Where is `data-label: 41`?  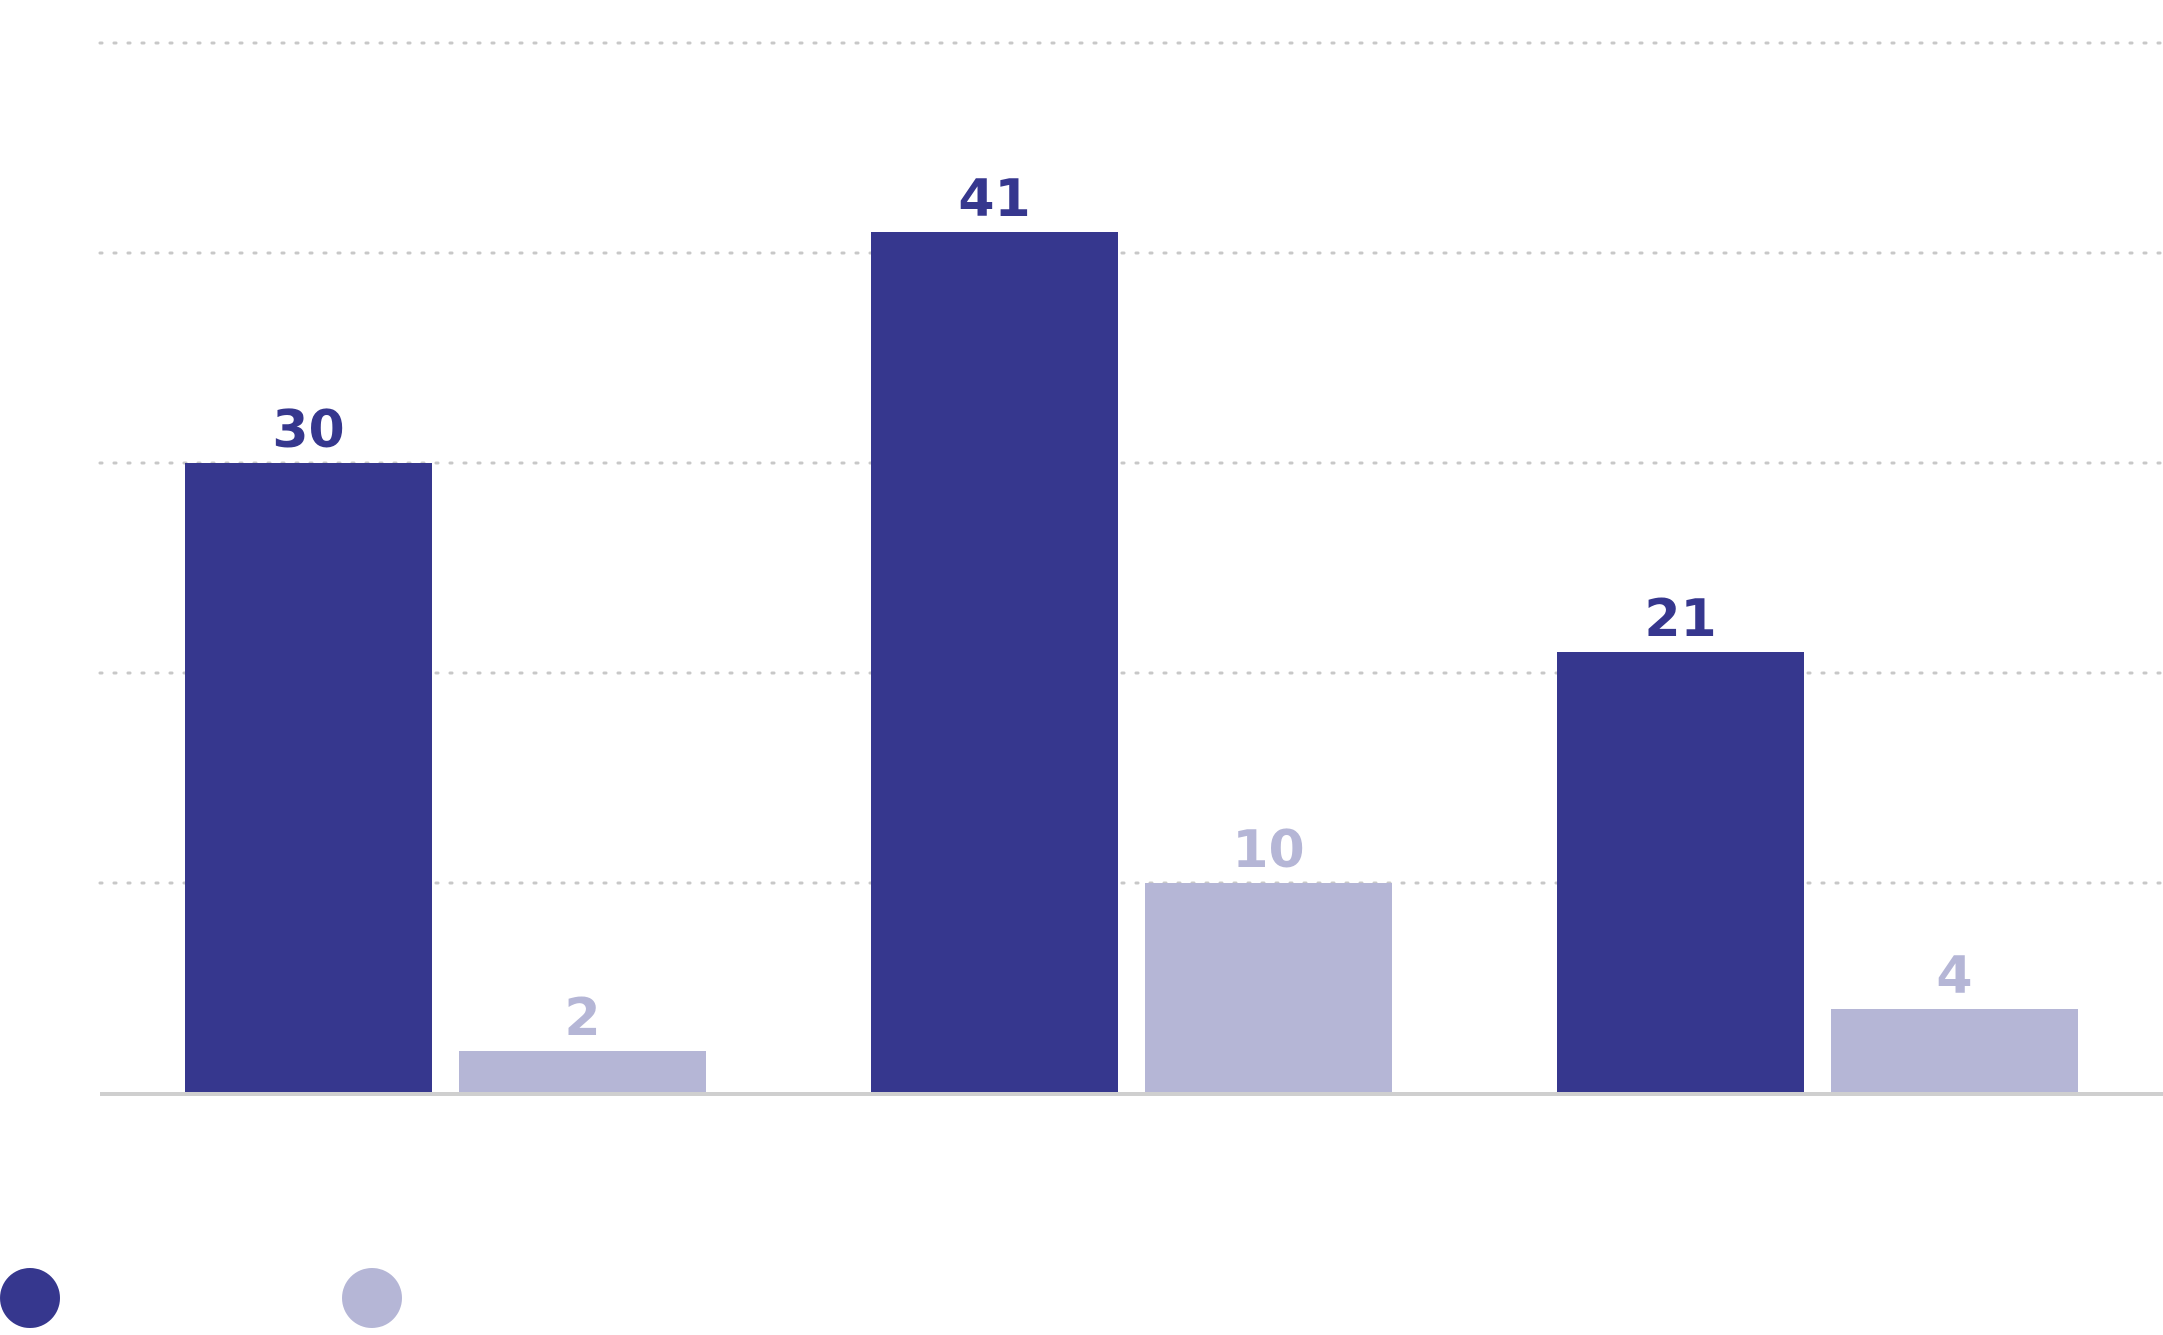
data-label: 41 is located at coordinates (994, 199).